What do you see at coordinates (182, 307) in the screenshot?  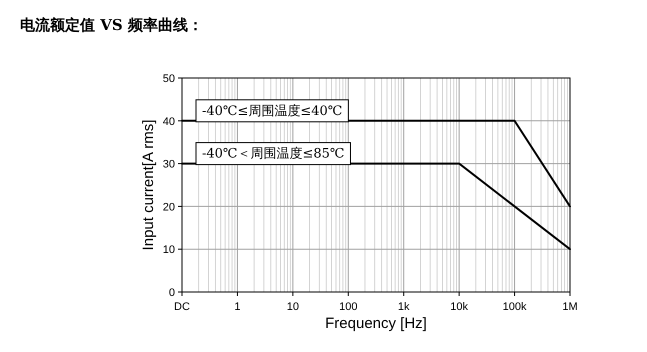 I see `x-tick-label: DC` at bounding box center [182, 307].